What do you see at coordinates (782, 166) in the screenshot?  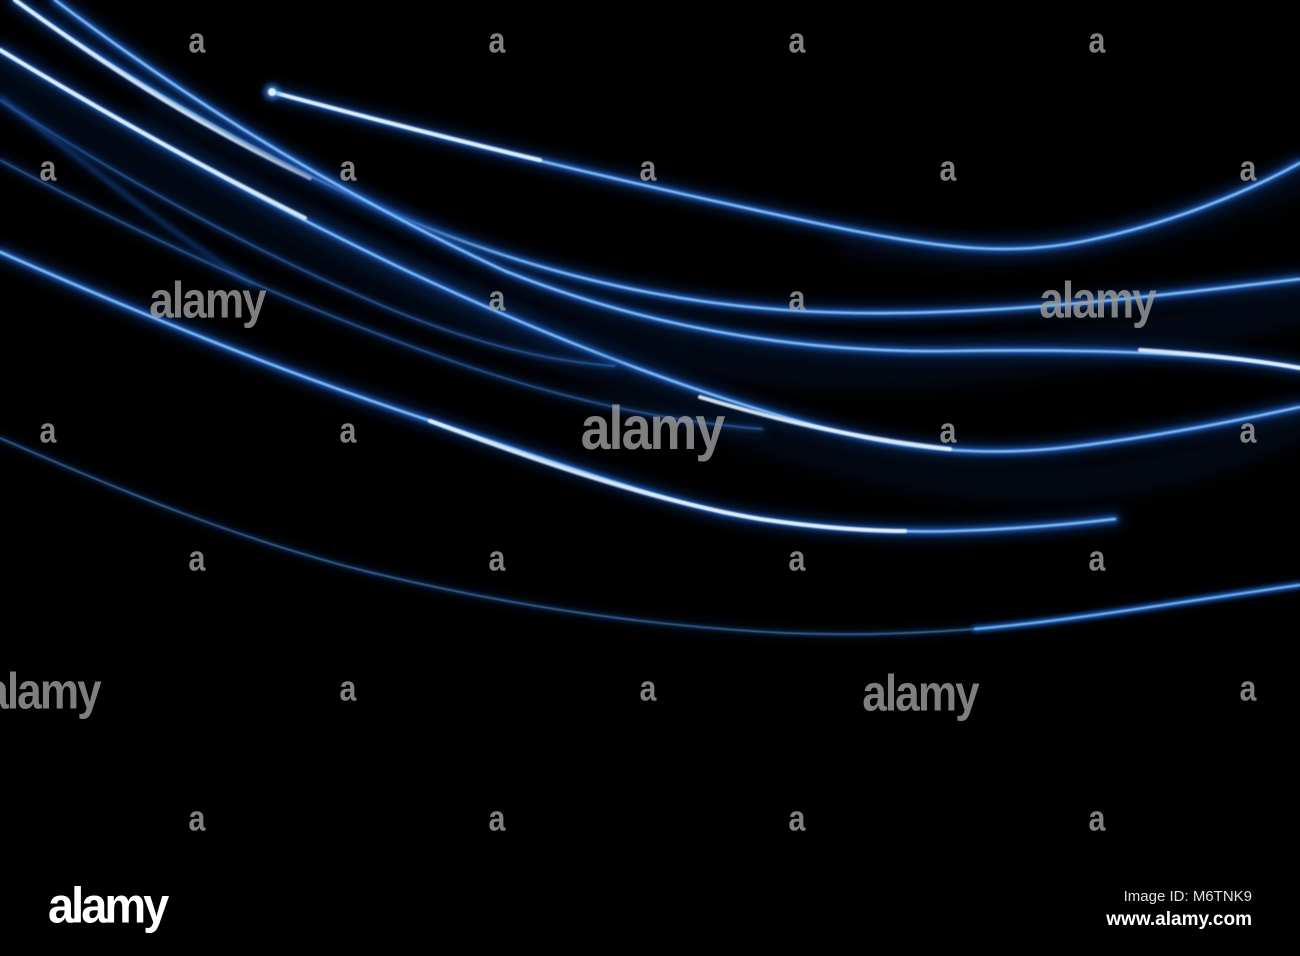 I see `light-trail-rounded-end` at bounding box center [782, 166].